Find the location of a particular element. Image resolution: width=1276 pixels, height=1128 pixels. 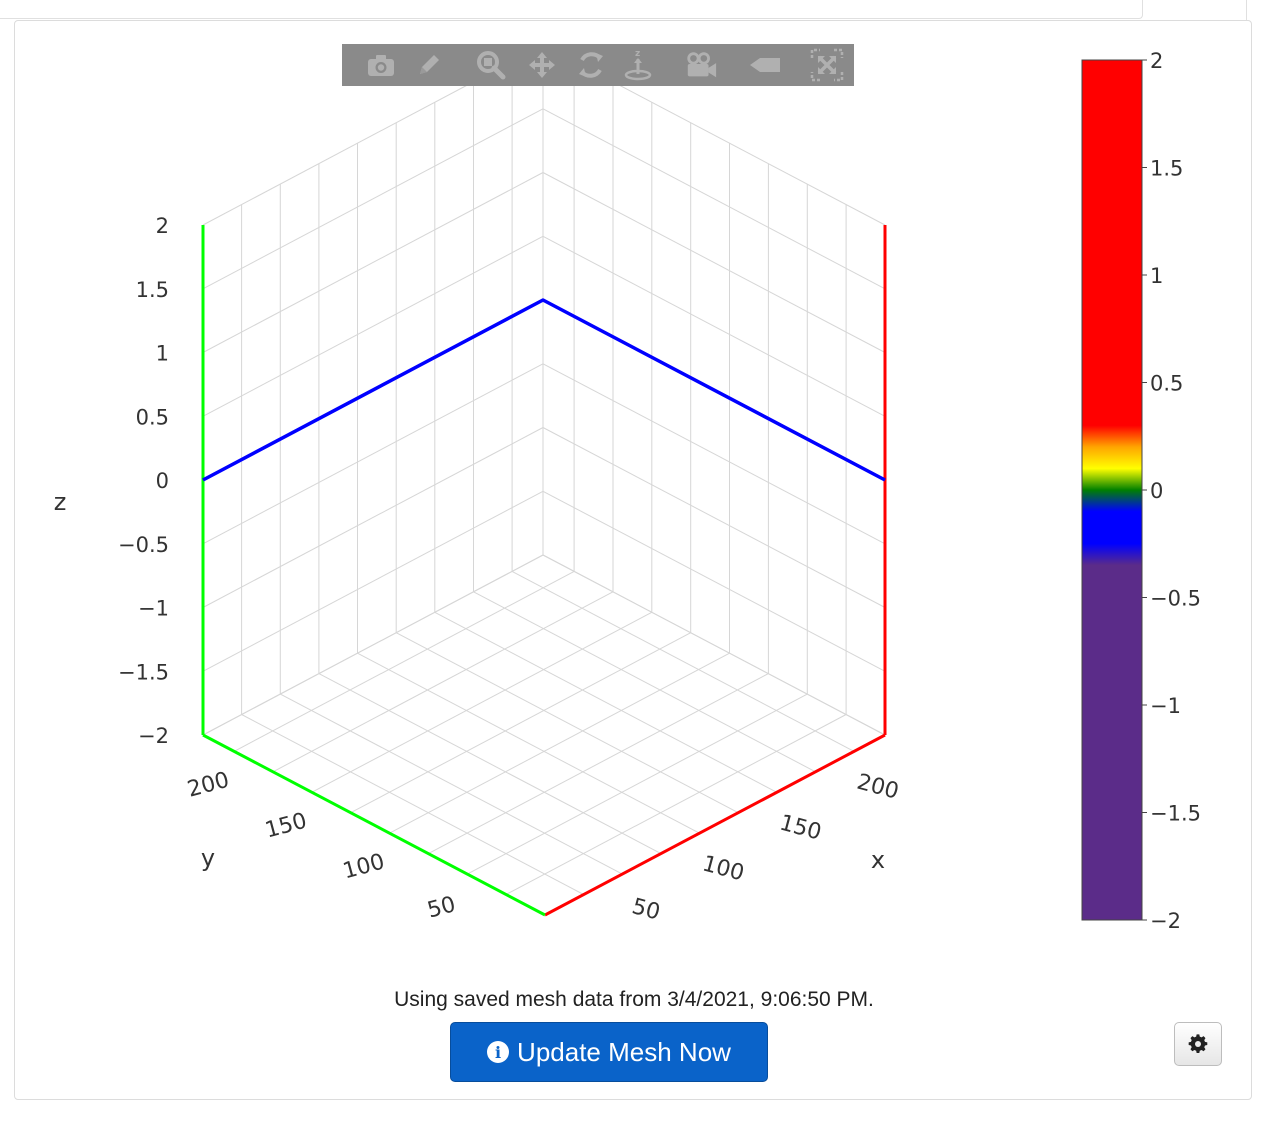

reset-camera-icon is located at coordinates (701, 65).